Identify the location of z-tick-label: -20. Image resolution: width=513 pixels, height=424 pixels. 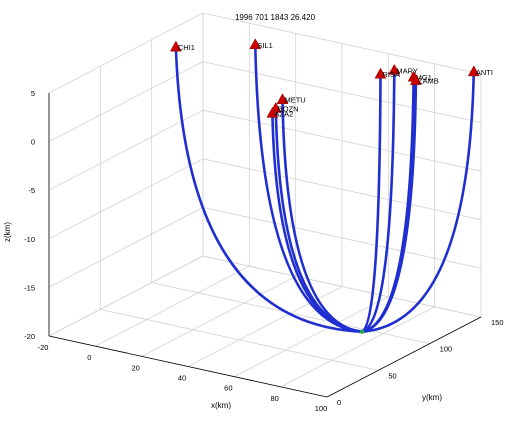
(29, 336).